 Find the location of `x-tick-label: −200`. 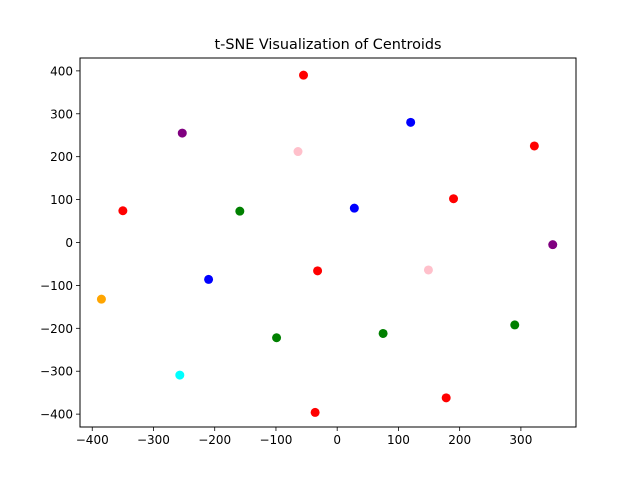

x-tick-label: −200 is located at coordinates (214, 440).